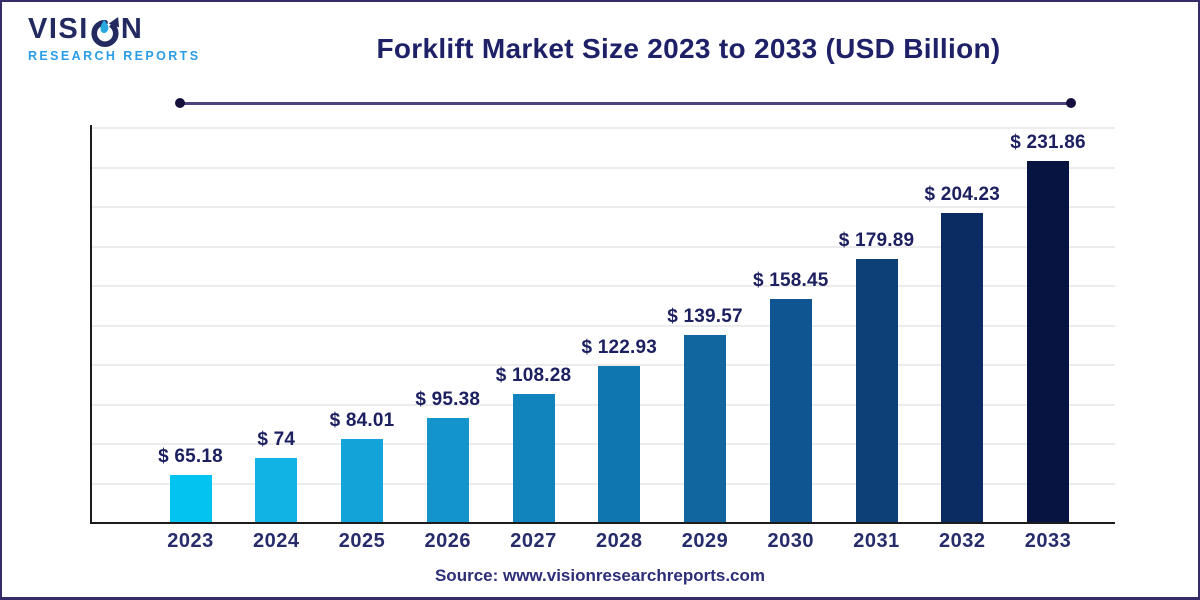  I want to click on bar-value-label-2032: $ 204.23, so click(962, 194).